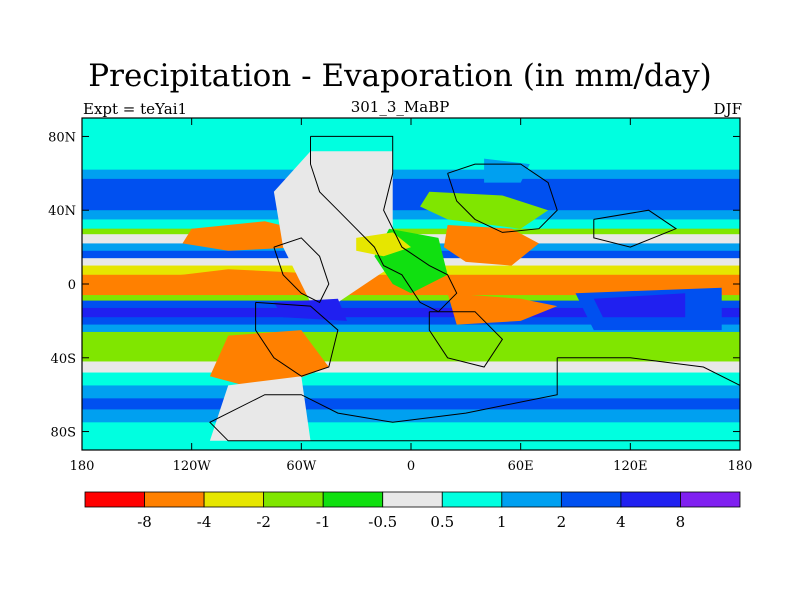 The height and width of the screenshot is (600, 800). What do you see at coordinates (135, 109) in the screenshot?
I see `experiment-label: Expt = teYai1` at bounding box center [135, 109].